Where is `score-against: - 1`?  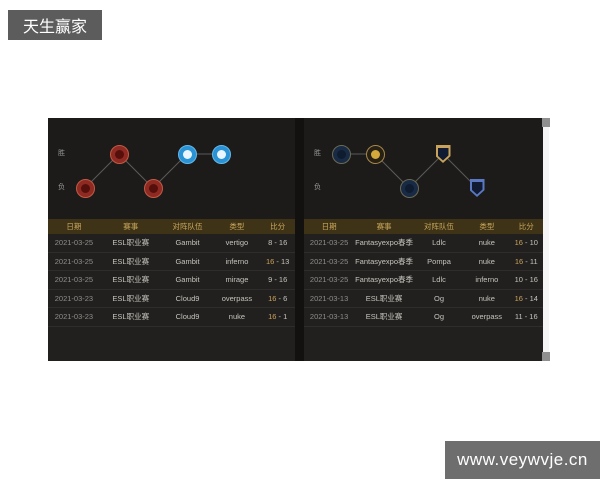 score-against: - 1 is located at coordinates (282, 317).